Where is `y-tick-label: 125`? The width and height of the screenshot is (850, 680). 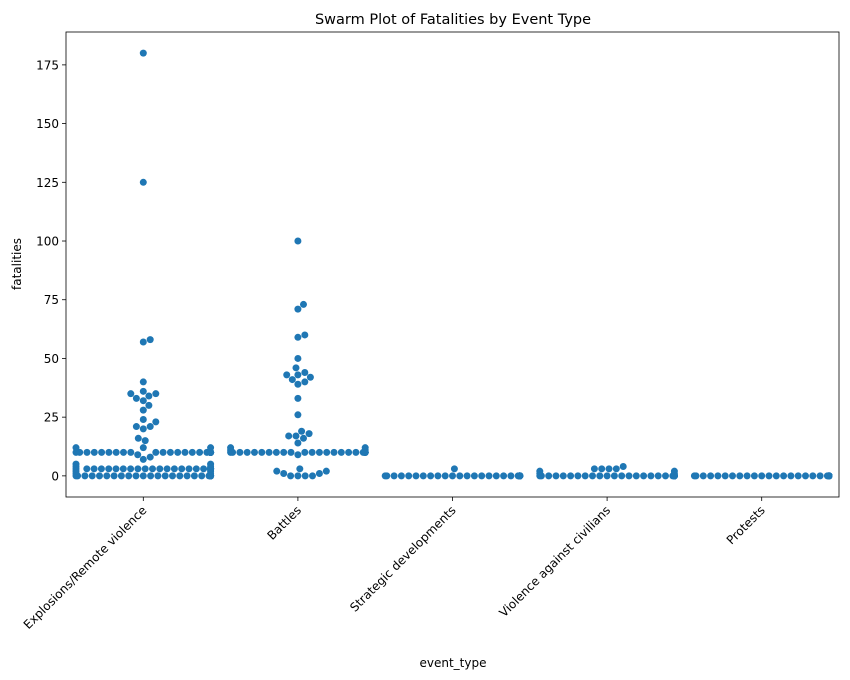
y-tick-label: 125 is located at coordinates (47, 183).